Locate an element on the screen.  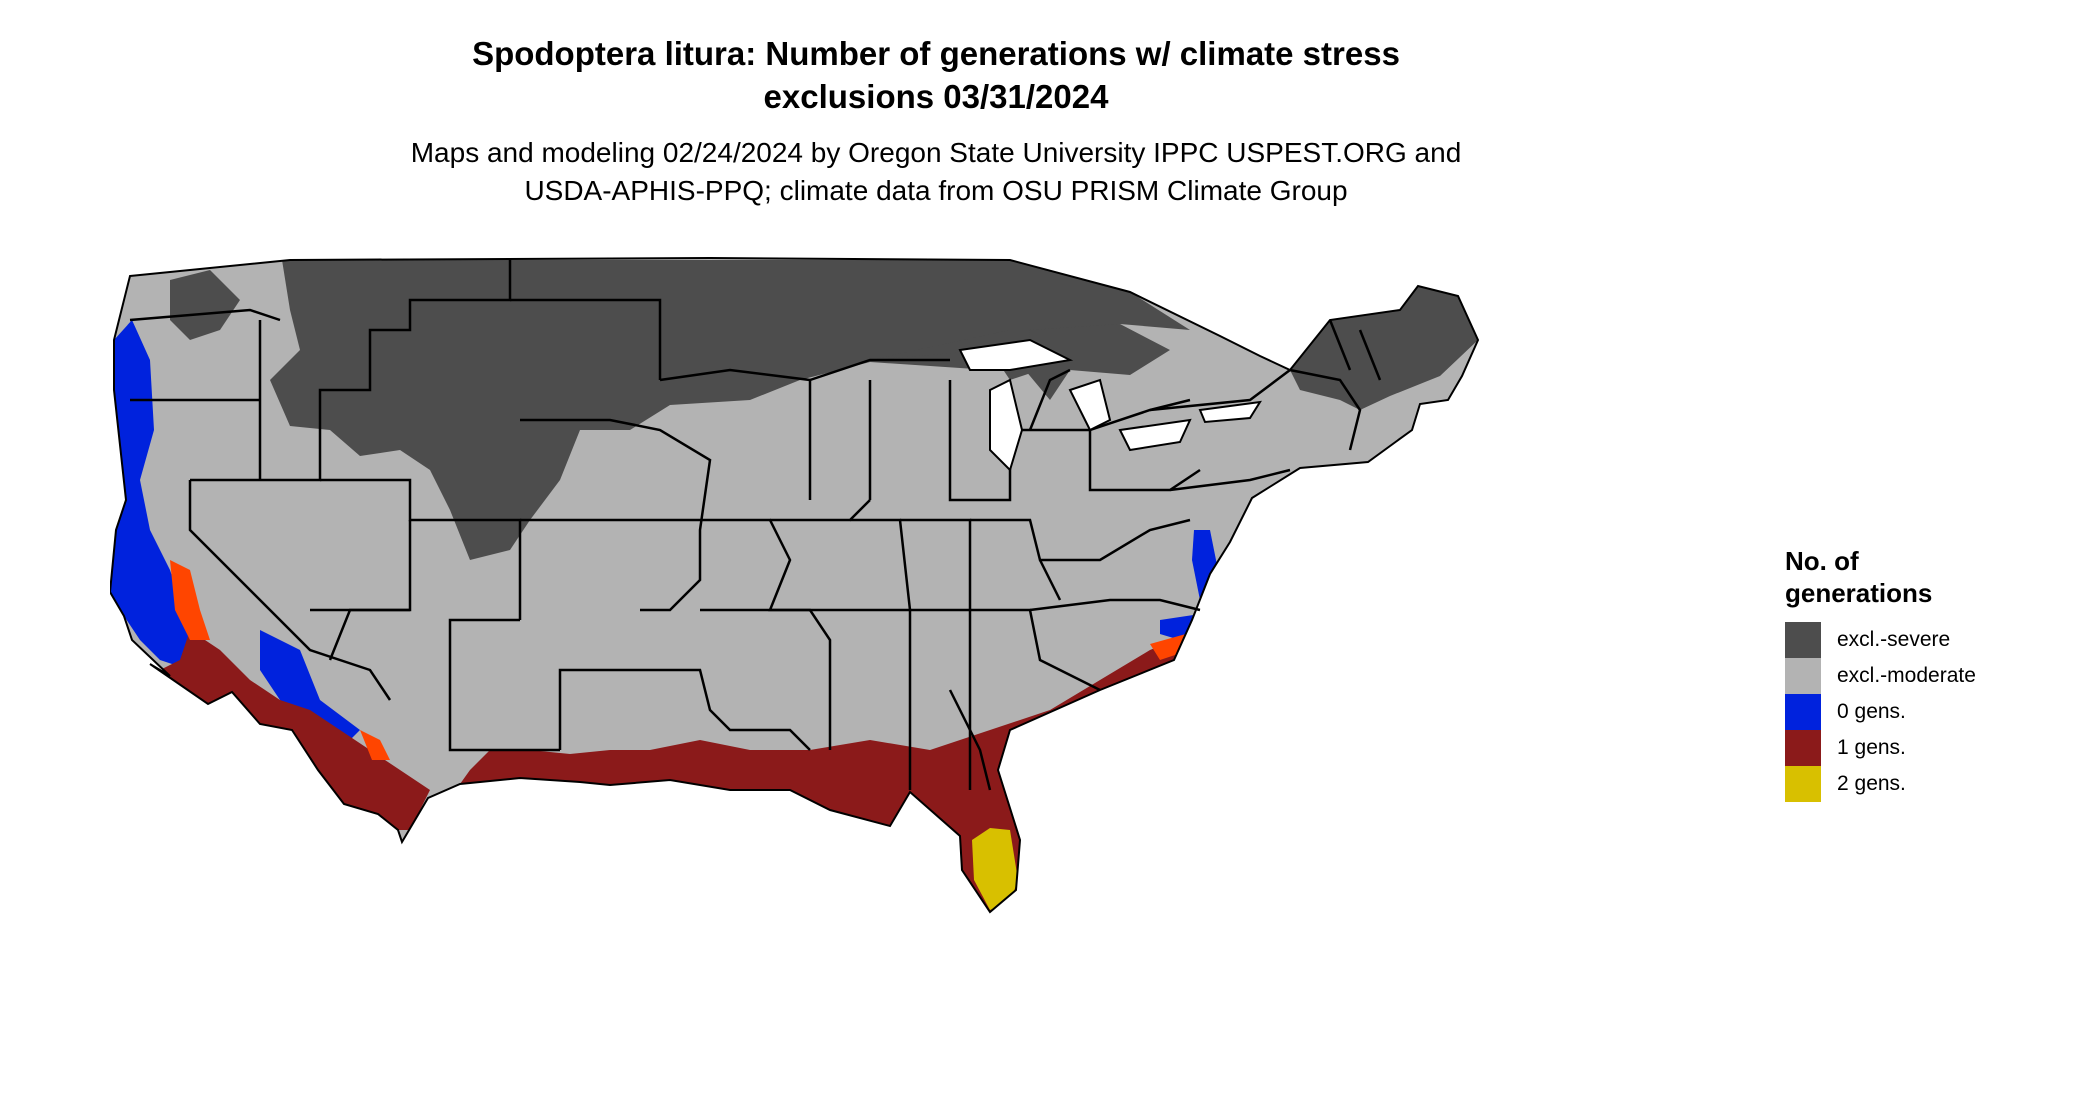
legend-title-line-1: No. of is located at coordinates (1822, 561).